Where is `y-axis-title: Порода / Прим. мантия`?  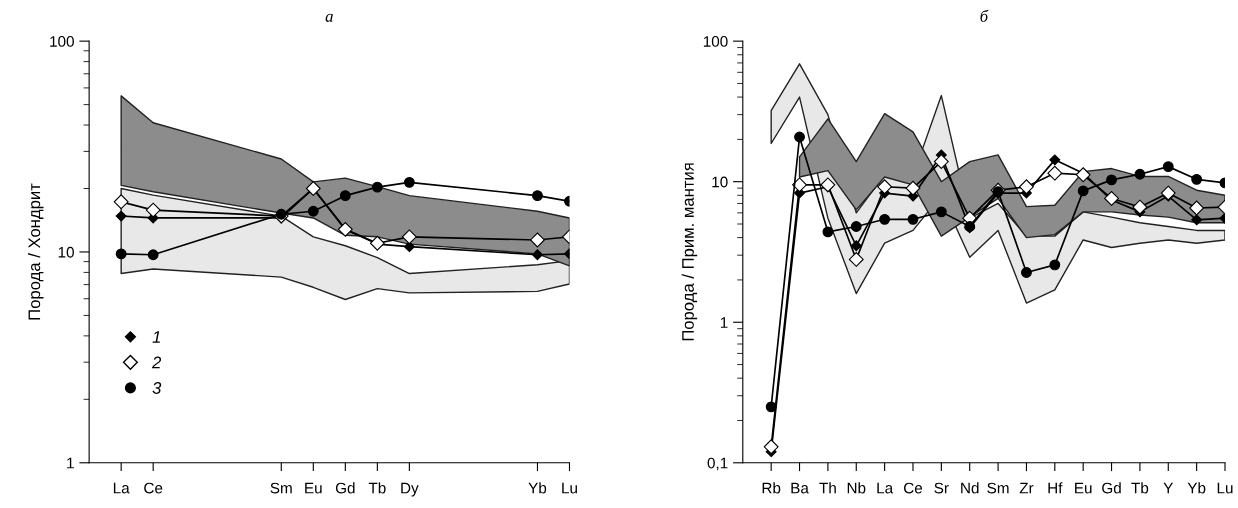
y-axis-title: Порода / Прим. мантия is located at coordinates (689, 252).